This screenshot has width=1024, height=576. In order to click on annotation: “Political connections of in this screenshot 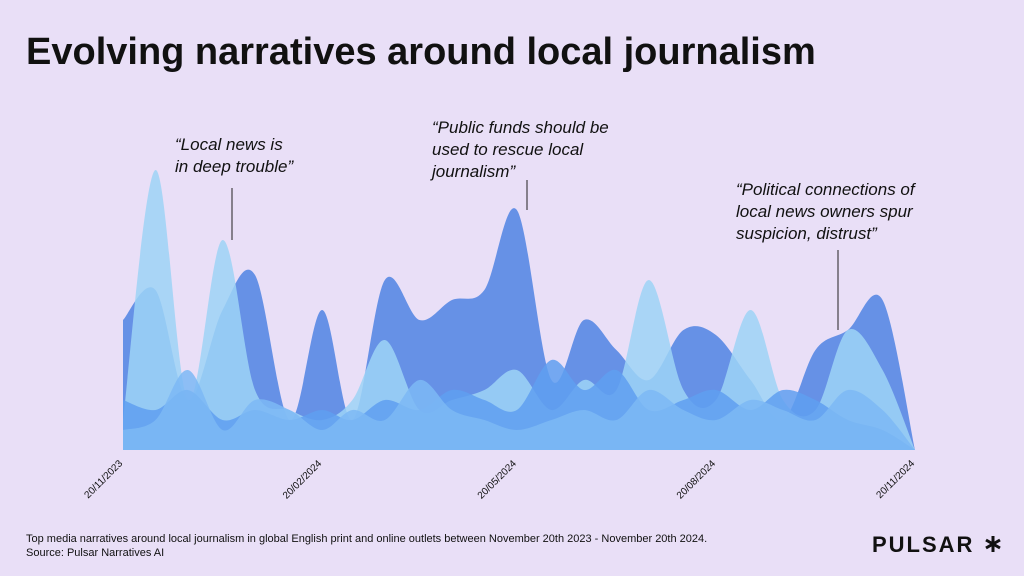, I will do `click(826, 189)`.